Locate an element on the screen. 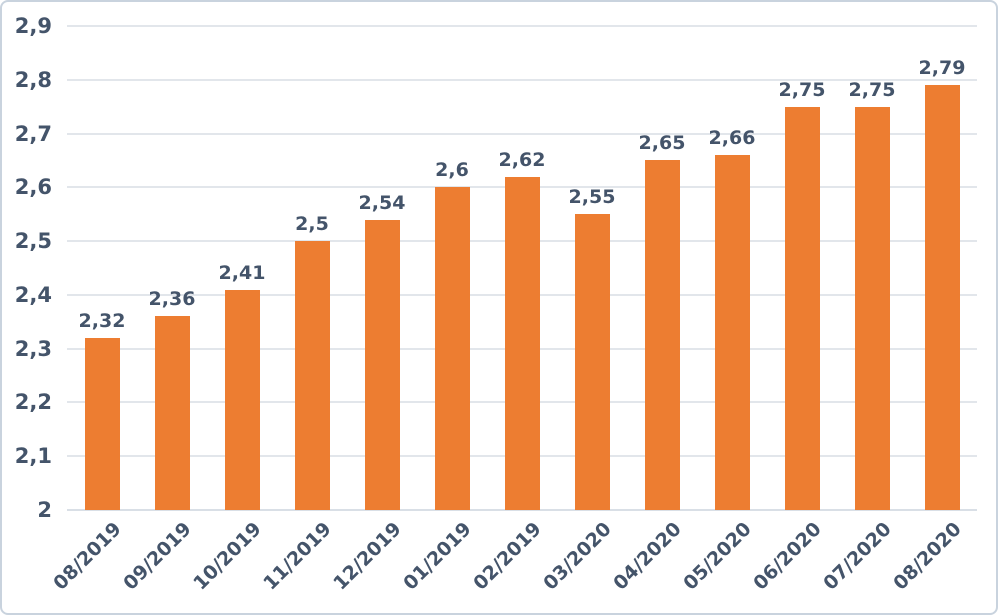 This screenshot has width=998, height=615. x-tick-label: 04/2020 is located at coordinates (647, 556).